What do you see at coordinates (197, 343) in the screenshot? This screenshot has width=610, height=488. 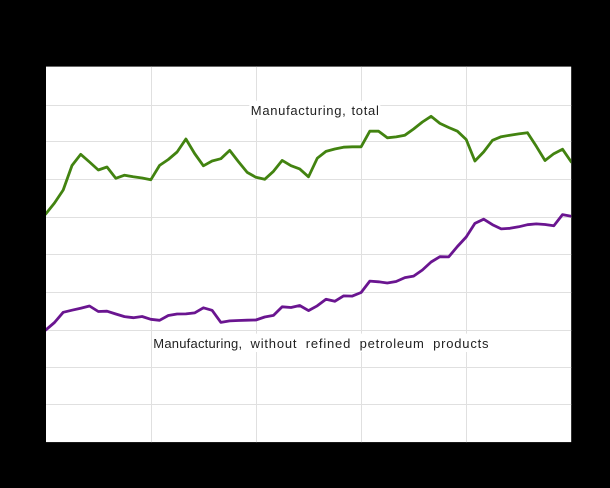 I see `svg-text: Manufacturing,` at bounding box center [197, 343].